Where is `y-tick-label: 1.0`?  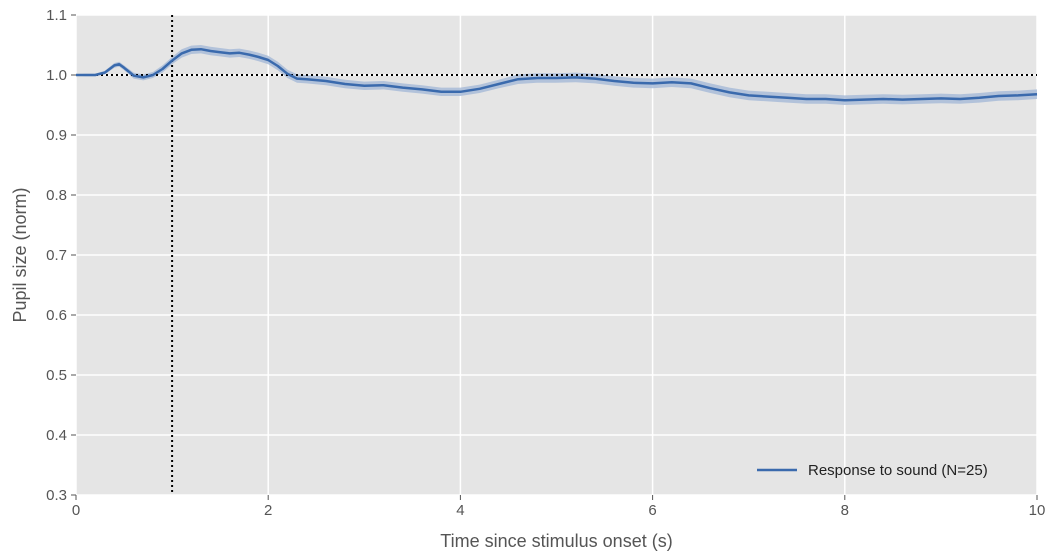
y-tick-label: 1.0 is located at coordinates (56, 75).